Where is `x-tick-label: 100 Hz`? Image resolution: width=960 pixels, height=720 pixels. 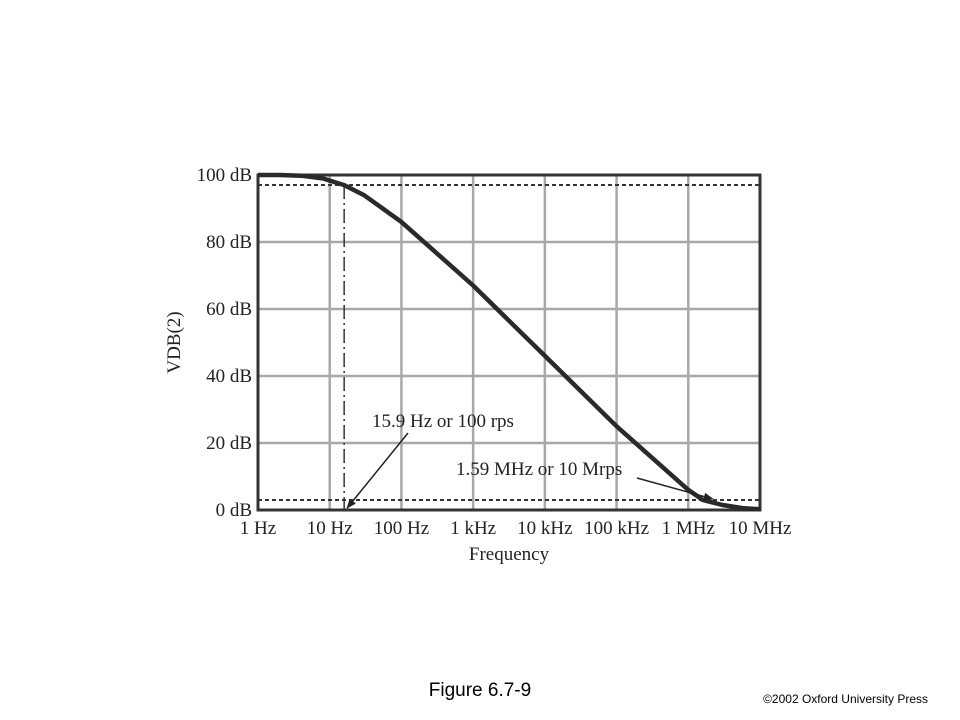
x-tick-label: 100 Hz is located at coordinates (401, 528).